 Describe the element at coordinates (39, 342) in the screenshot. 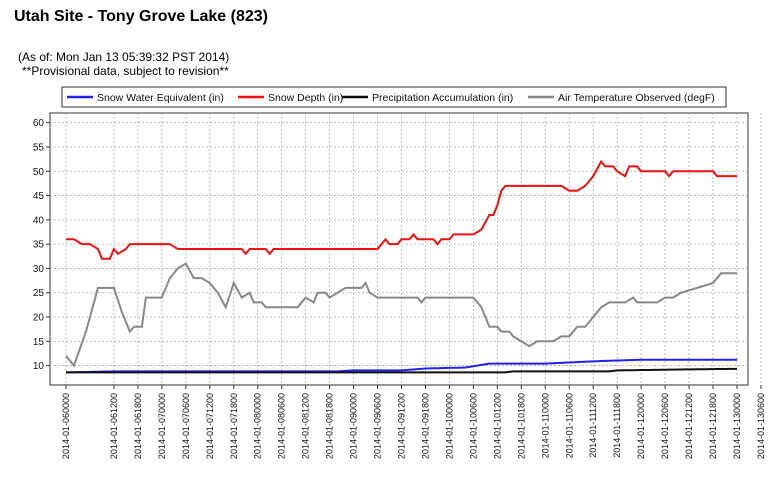

I see `y-tick-label: 15` at that location.